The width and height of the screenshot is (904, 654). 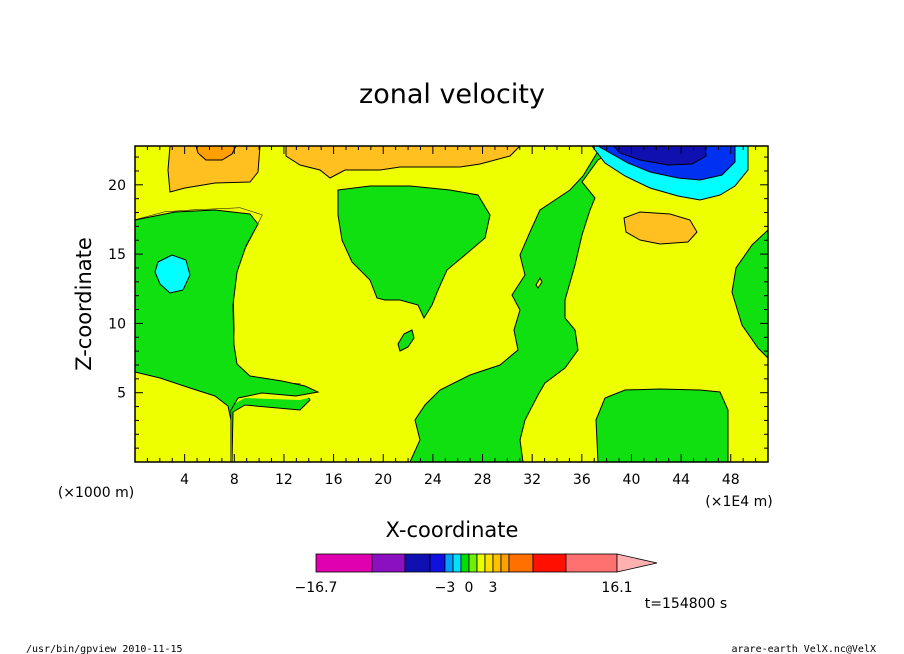 I want to click on contour-green-dot, so click(x=539, y=282).